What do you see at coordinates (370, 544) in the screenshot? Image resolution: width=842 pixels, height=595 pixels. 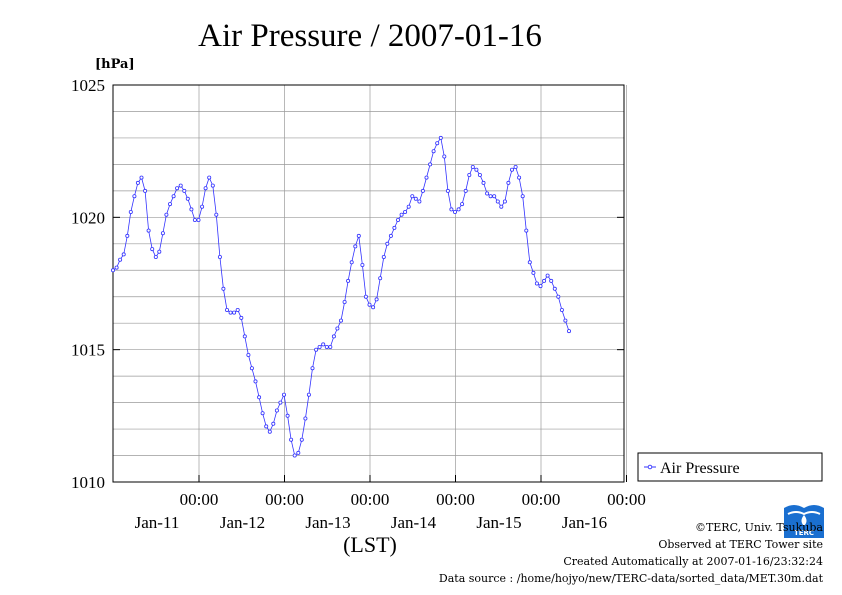 I see `x-axis-label: (LST)` at bounding box center [370, 544].